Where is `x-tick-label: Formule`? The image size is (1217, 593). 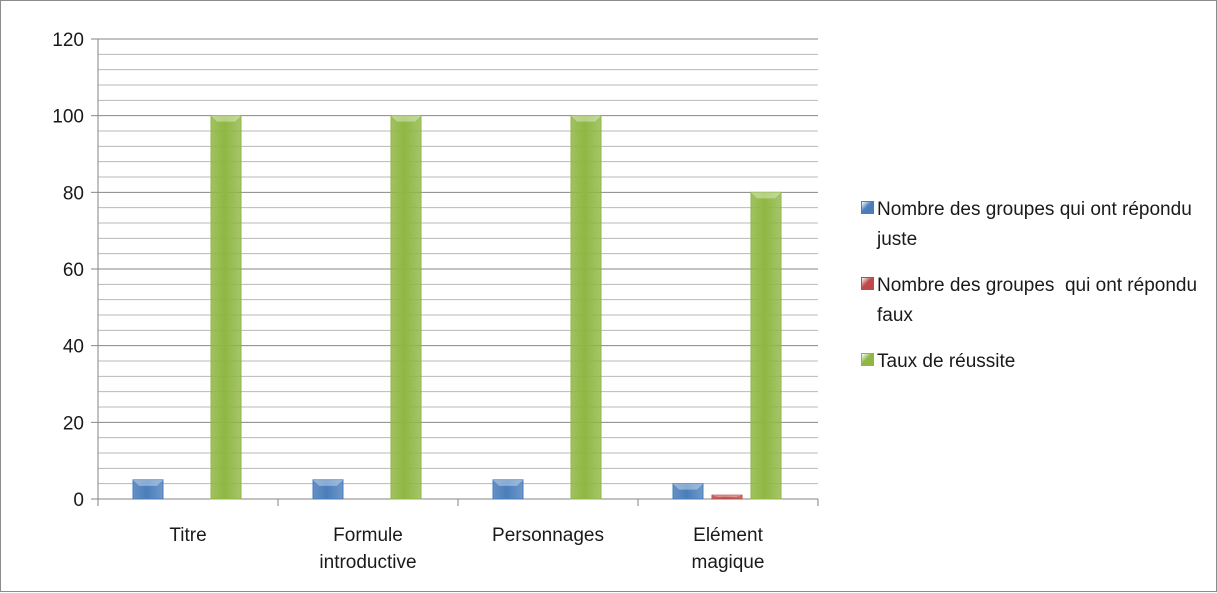 x-tick-label: Formule is located at coordinates (368, 535).